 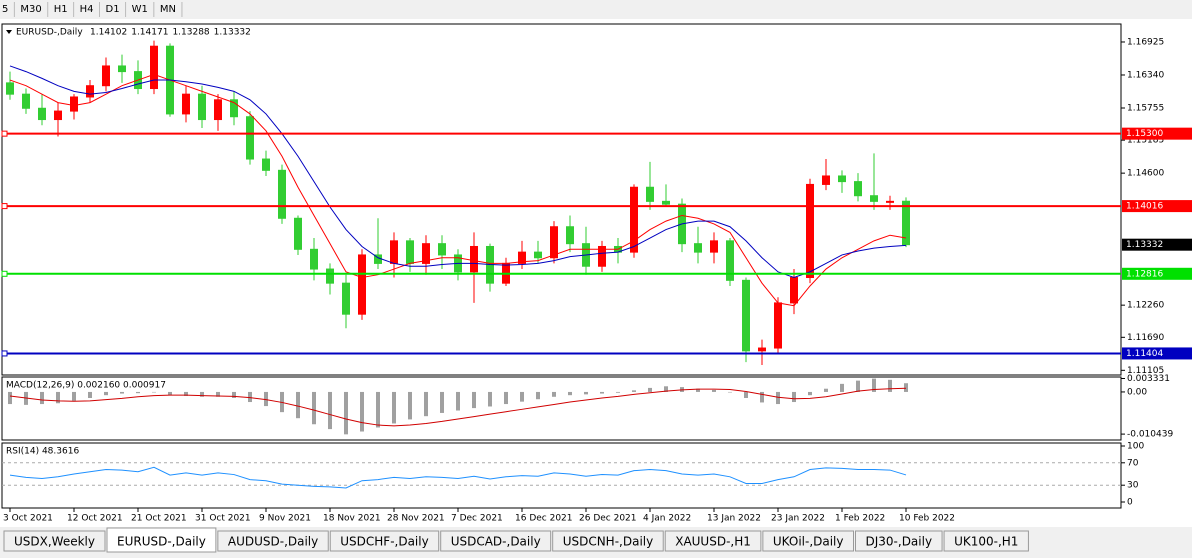 I want to click on indicator-line, so click(x=458, y=477).